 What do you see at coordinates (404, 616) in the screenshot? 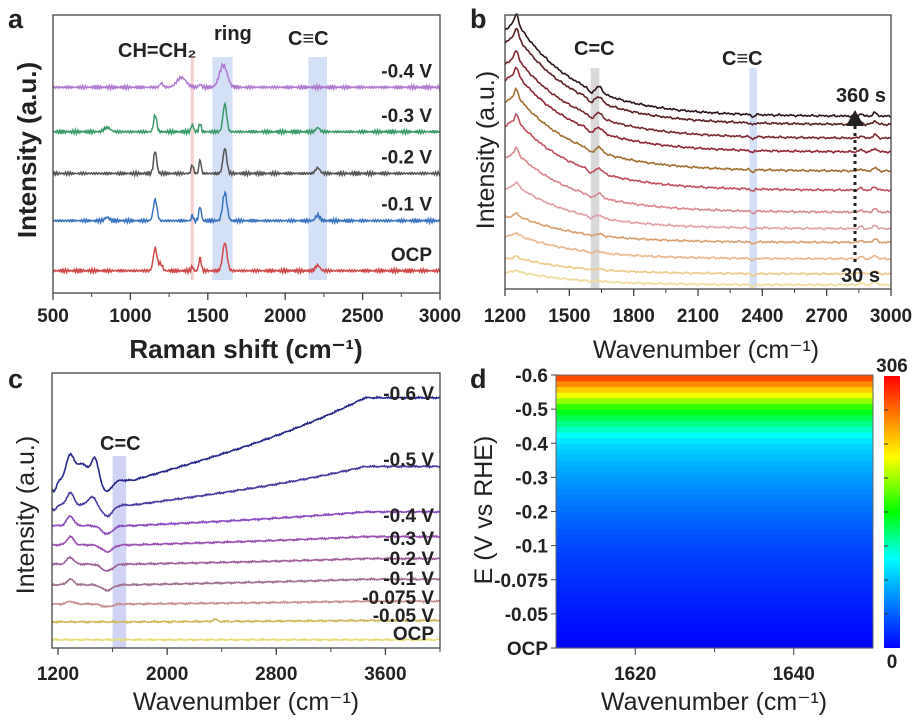
I see `series-label: -0.05 V` at bounding box center [404, 616].